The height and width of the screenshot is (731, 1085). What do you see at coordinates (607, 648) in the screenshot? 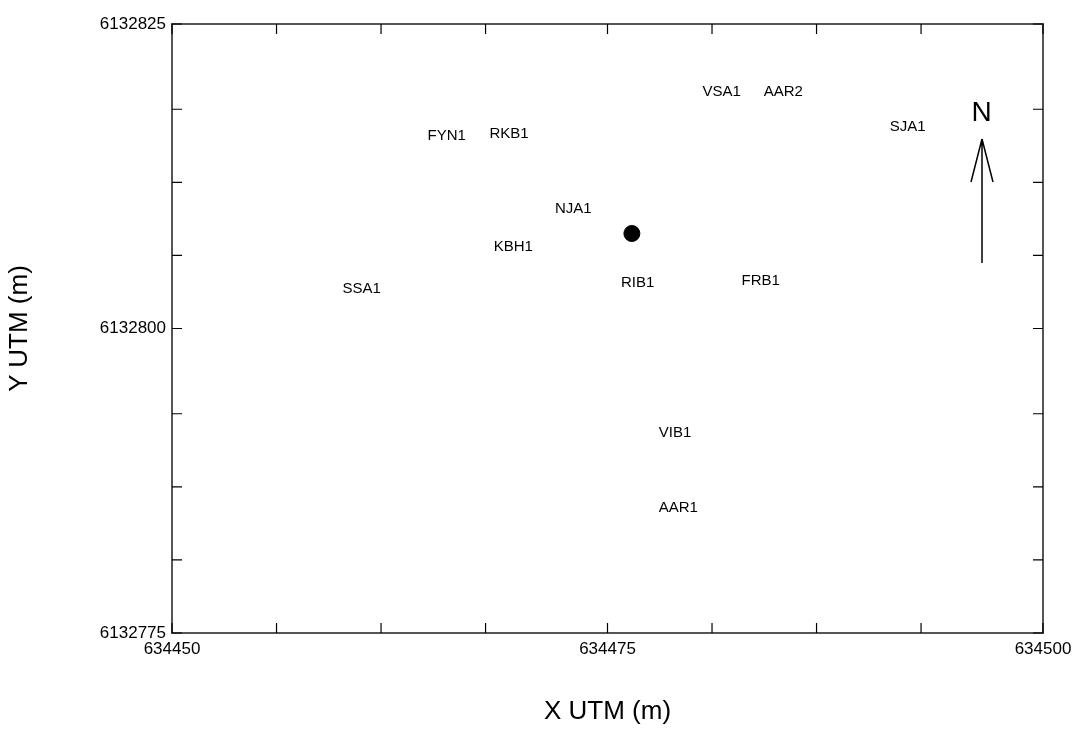
I see `x-tick-label: 634475` at bounding box center [607, 648].